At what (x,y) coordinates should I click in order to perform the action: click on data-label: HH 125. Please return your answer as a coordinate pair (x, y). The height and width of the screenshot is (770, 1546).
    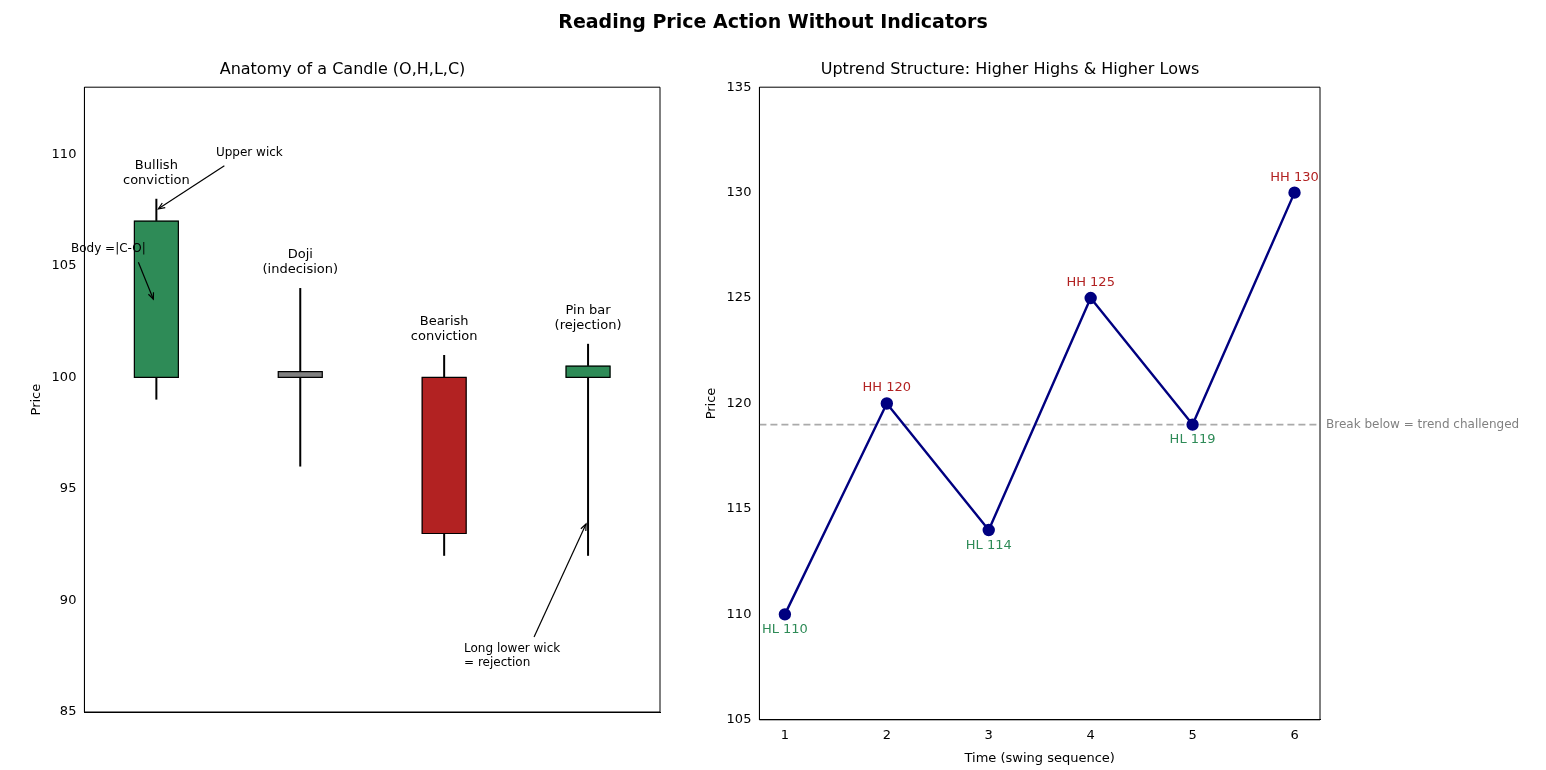
    Looking at the image, I should click on (1090, 281).